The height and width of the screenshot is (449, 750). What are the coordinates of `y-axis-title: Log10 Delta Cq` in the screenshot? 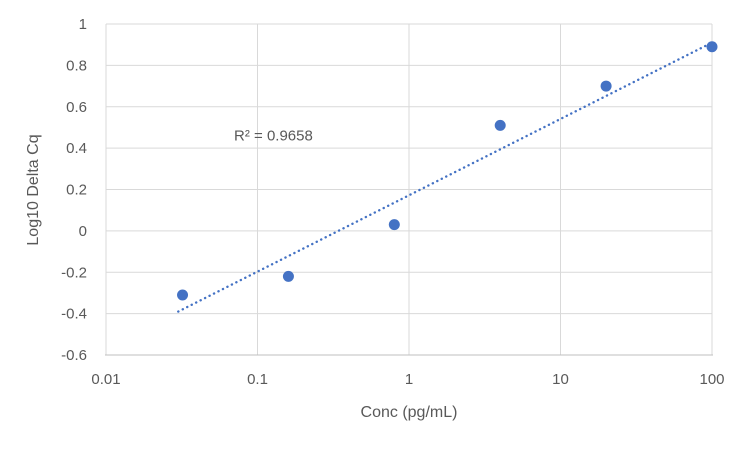 It's located at (33, 189).